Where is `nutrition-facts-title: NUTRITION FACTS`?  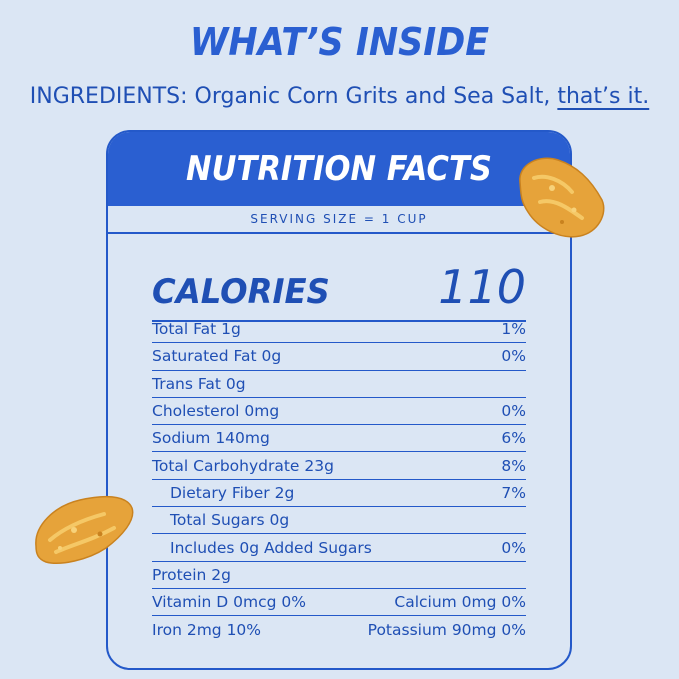
nutrition-facts-title: NUTRITION FACTS is located at coordinates (339, 169).